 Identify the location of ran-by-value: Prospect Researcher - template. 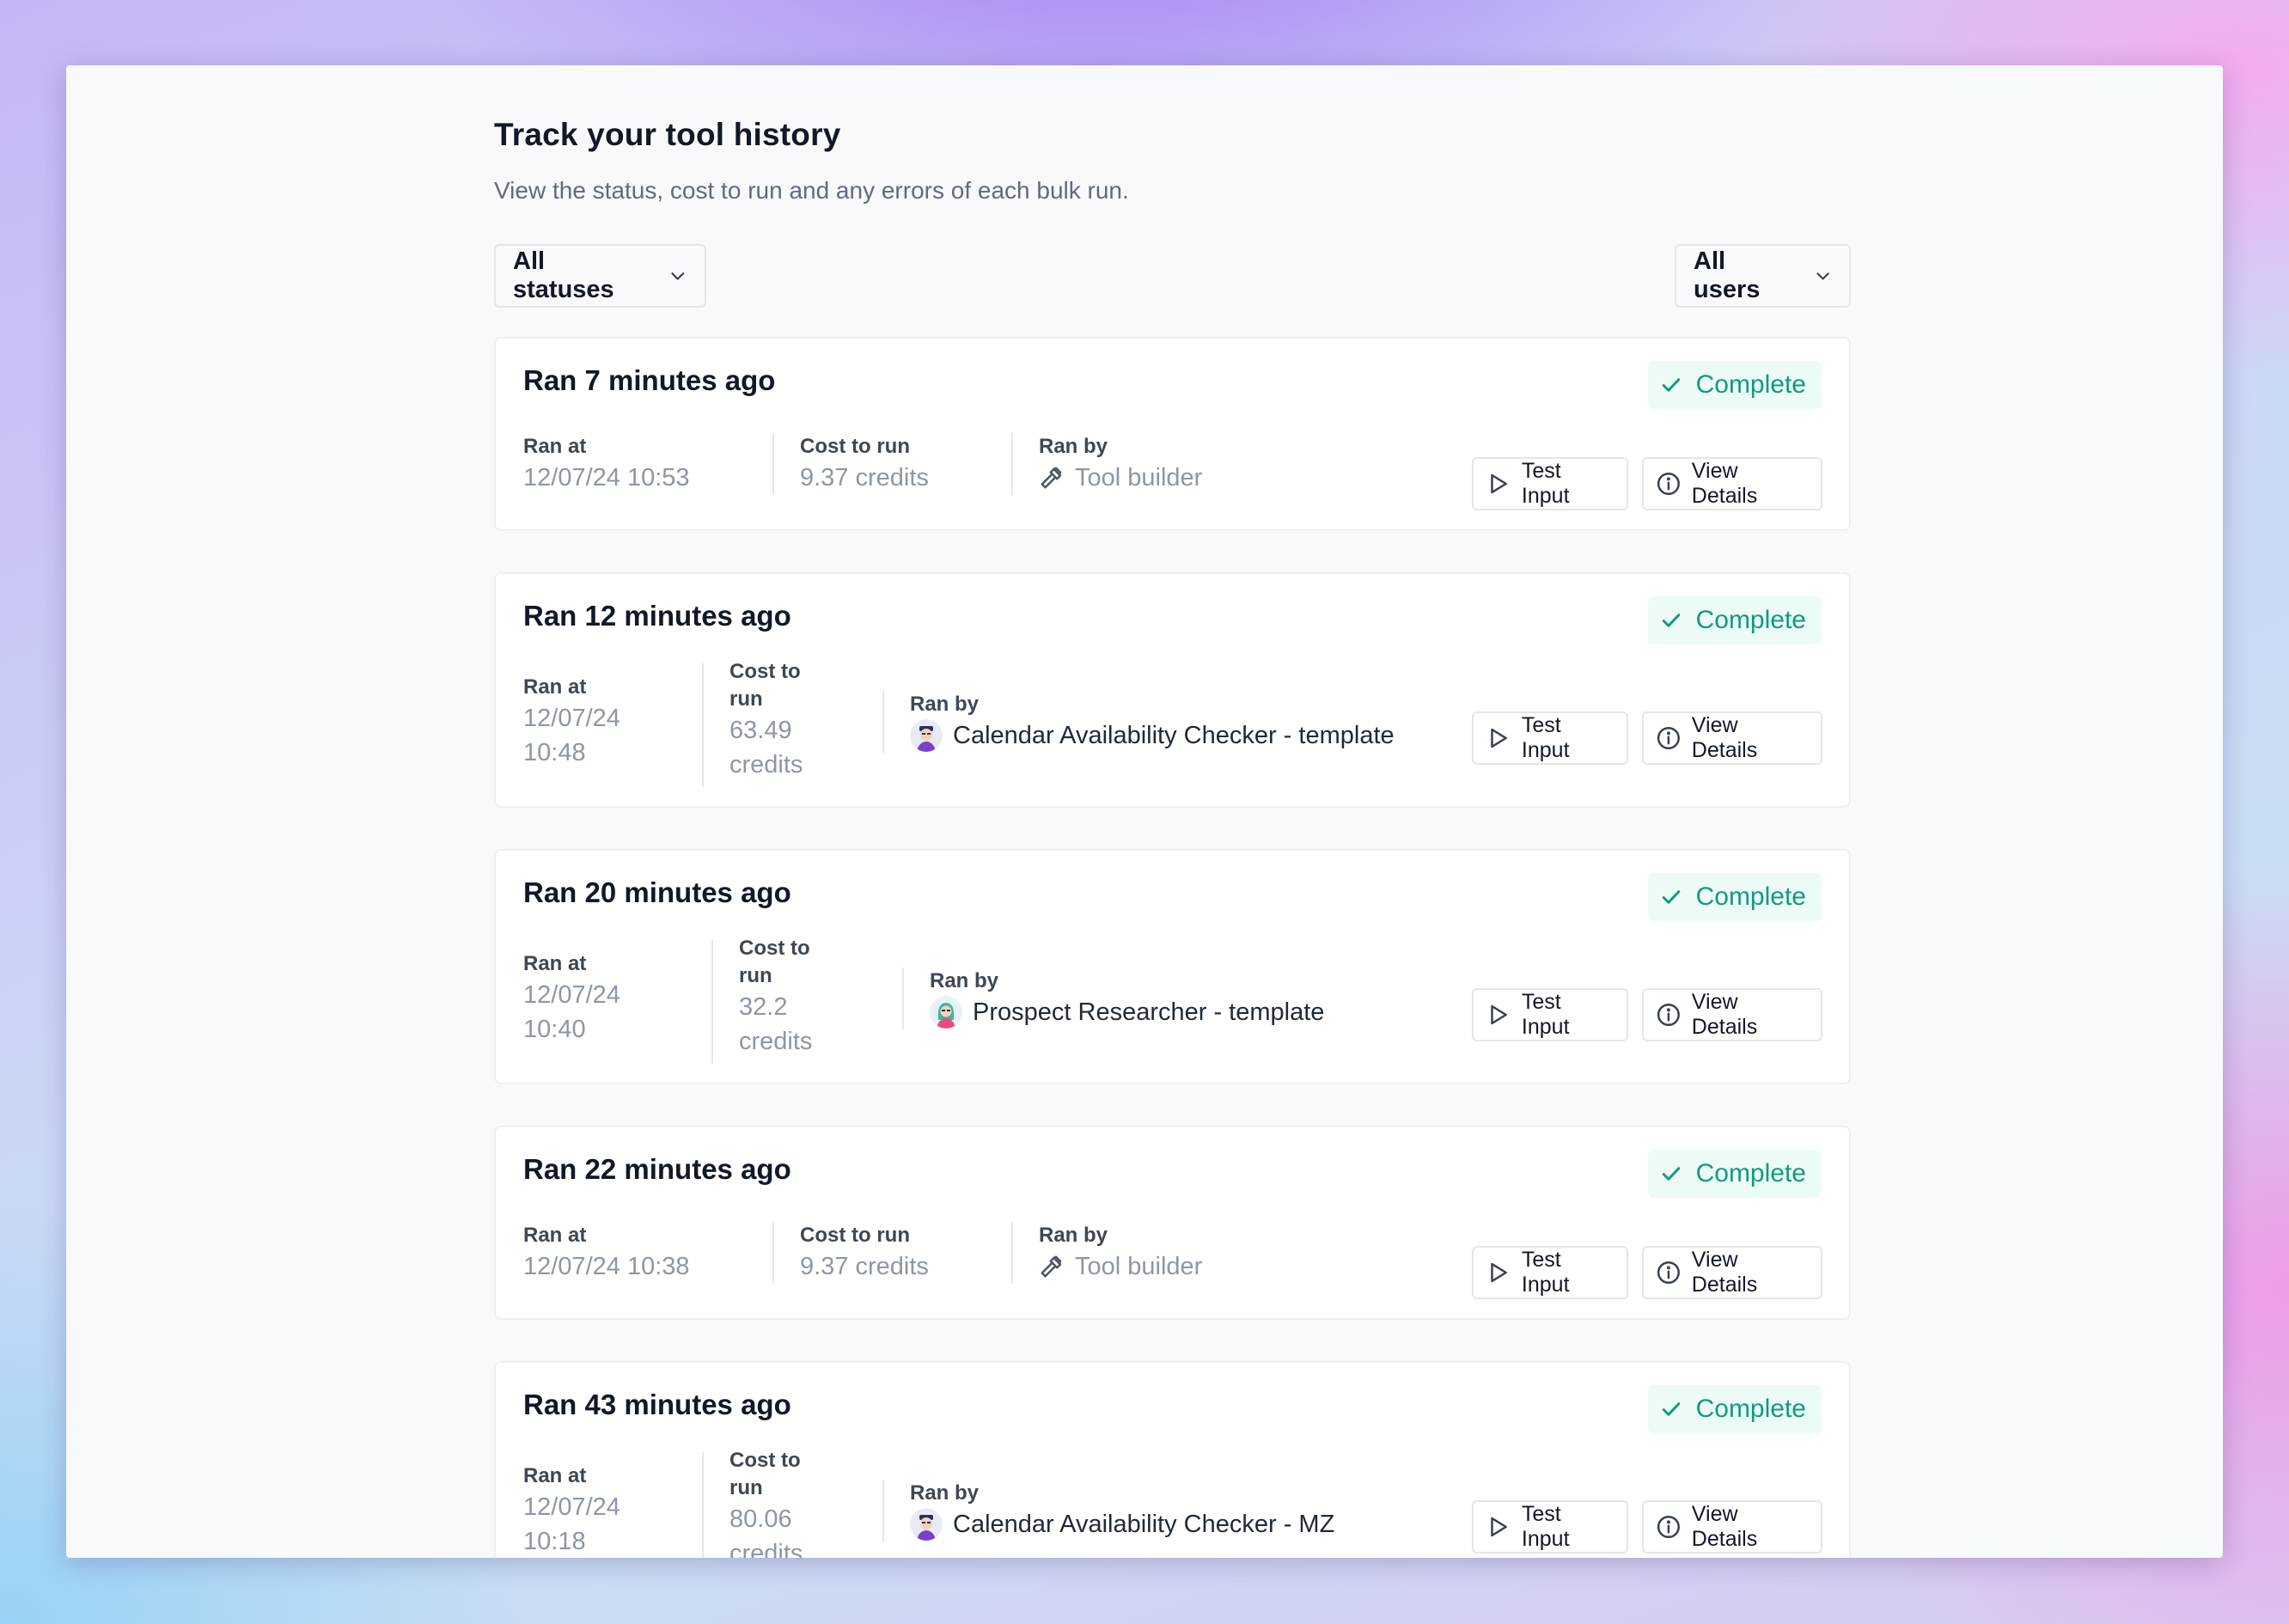
(1127, 1012).